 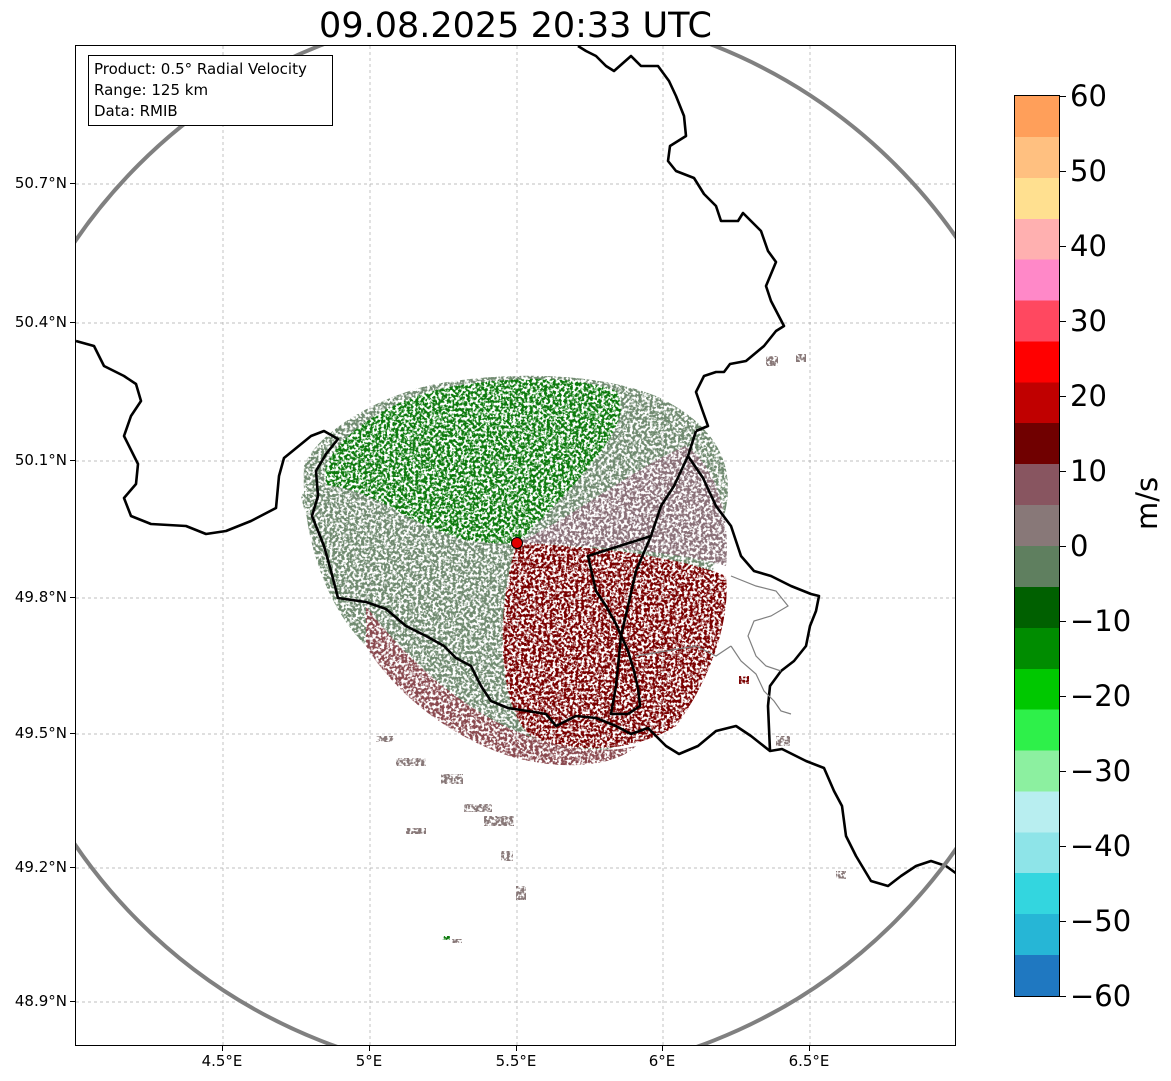 I want to click on info-range: Range: 125 km, so click(x=151, y=90).